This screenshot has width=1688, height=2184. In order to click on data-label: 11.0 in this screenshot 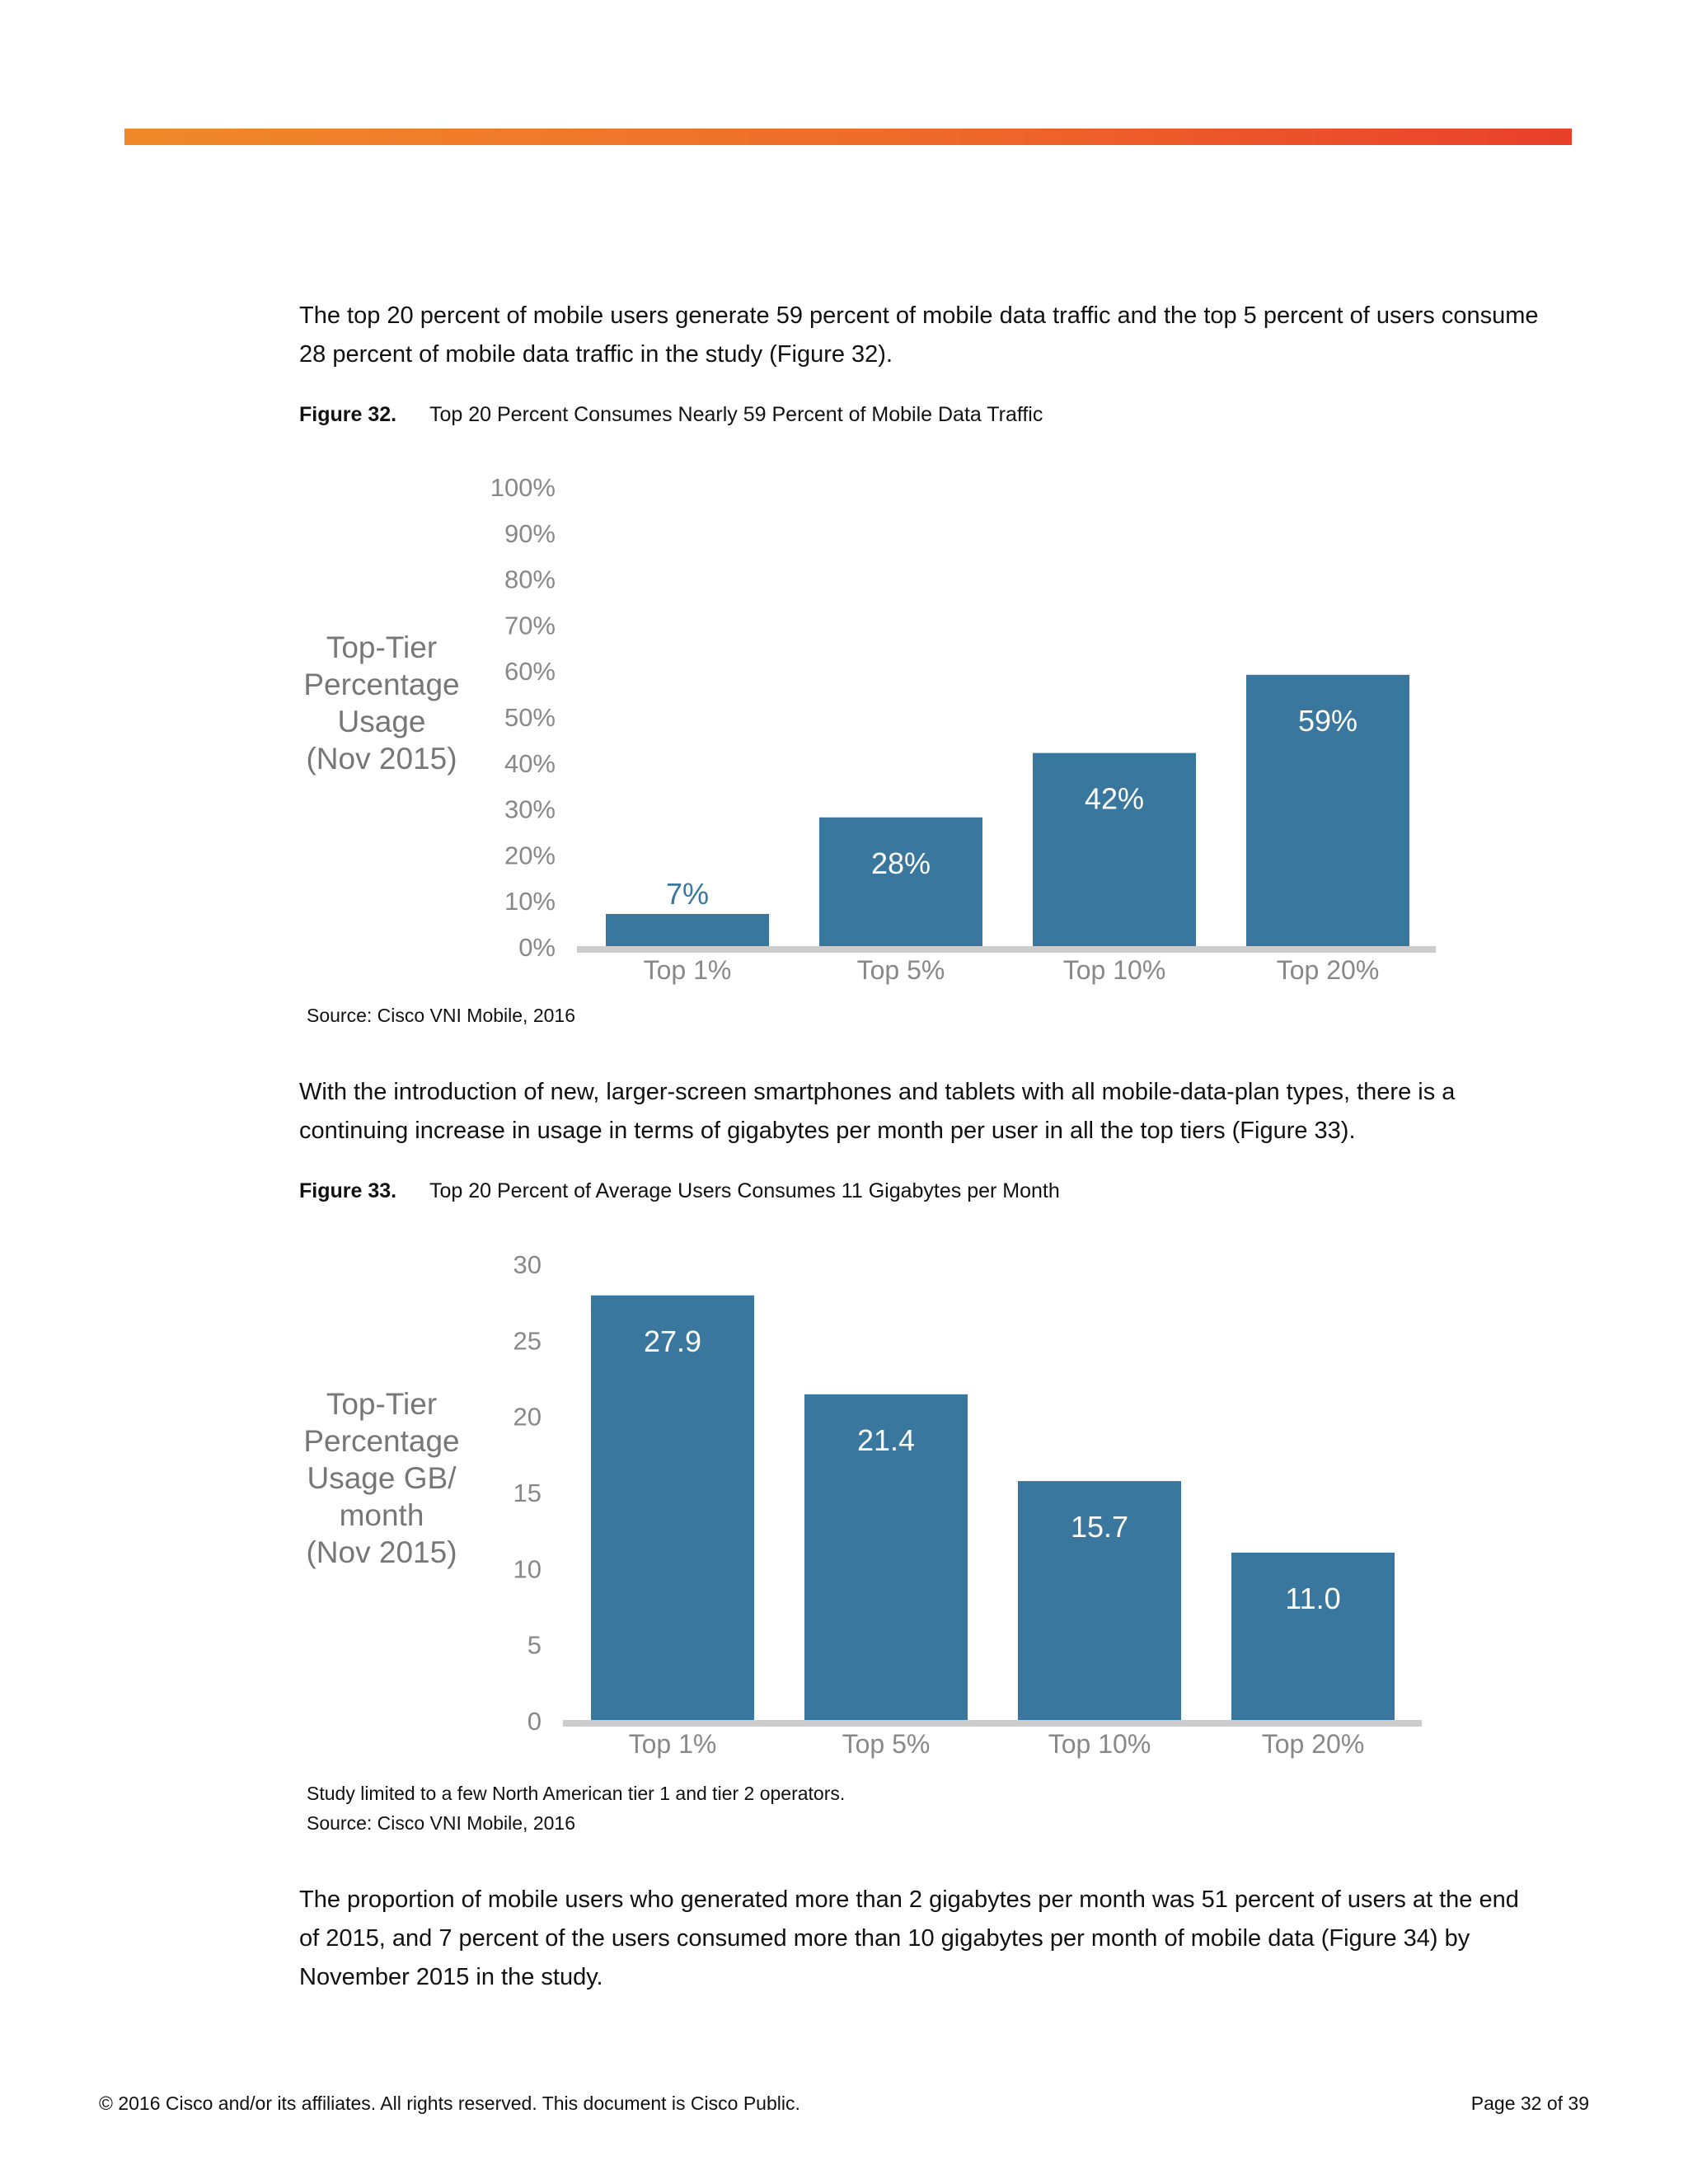, I will do `click(1312, 1598)`.